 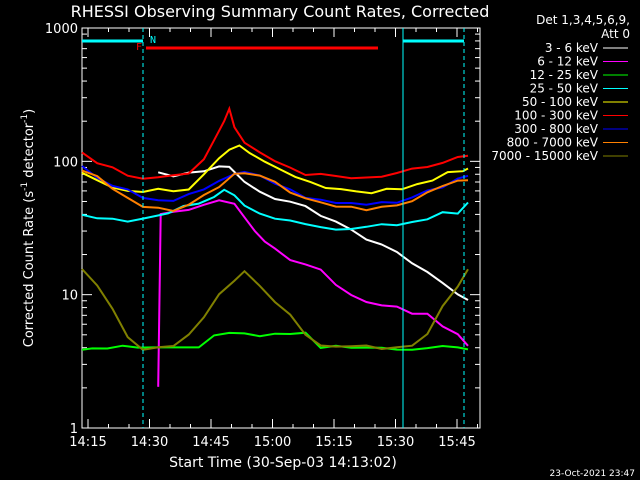 What do you see at coordinates (456, 442) in the screenshot?
I see `x-tick-label: 15:45` at bounding box center [456, 442].